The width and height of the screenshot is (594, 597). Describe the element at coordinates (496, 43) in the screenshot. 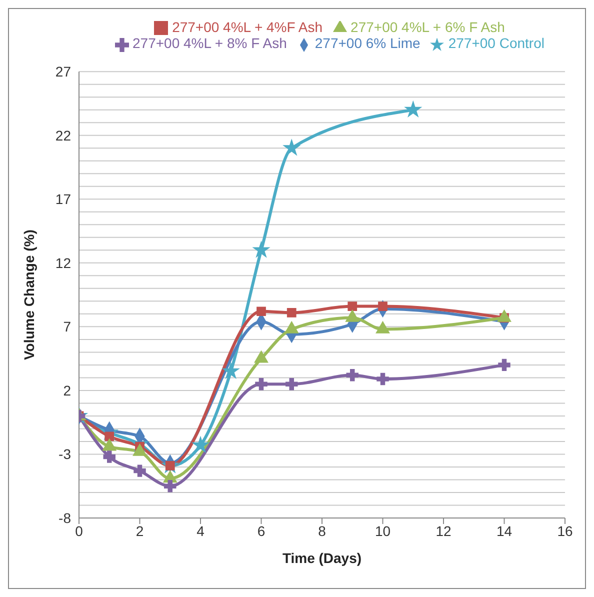

I see `legend-label: 277+00 Control` at that location.